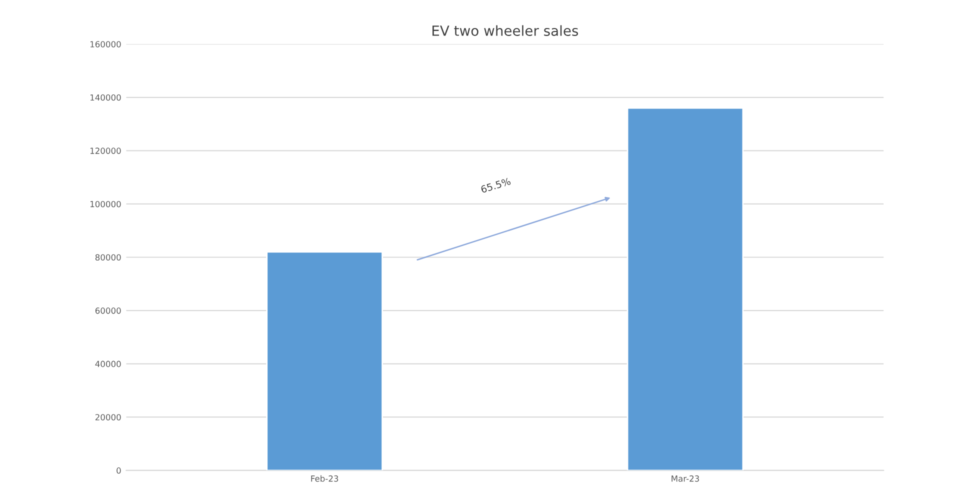  What do you see at coordinates (105, 204) in the screenshot?
I see `y-tick-label: 100000` at bounding box center [105, 204].